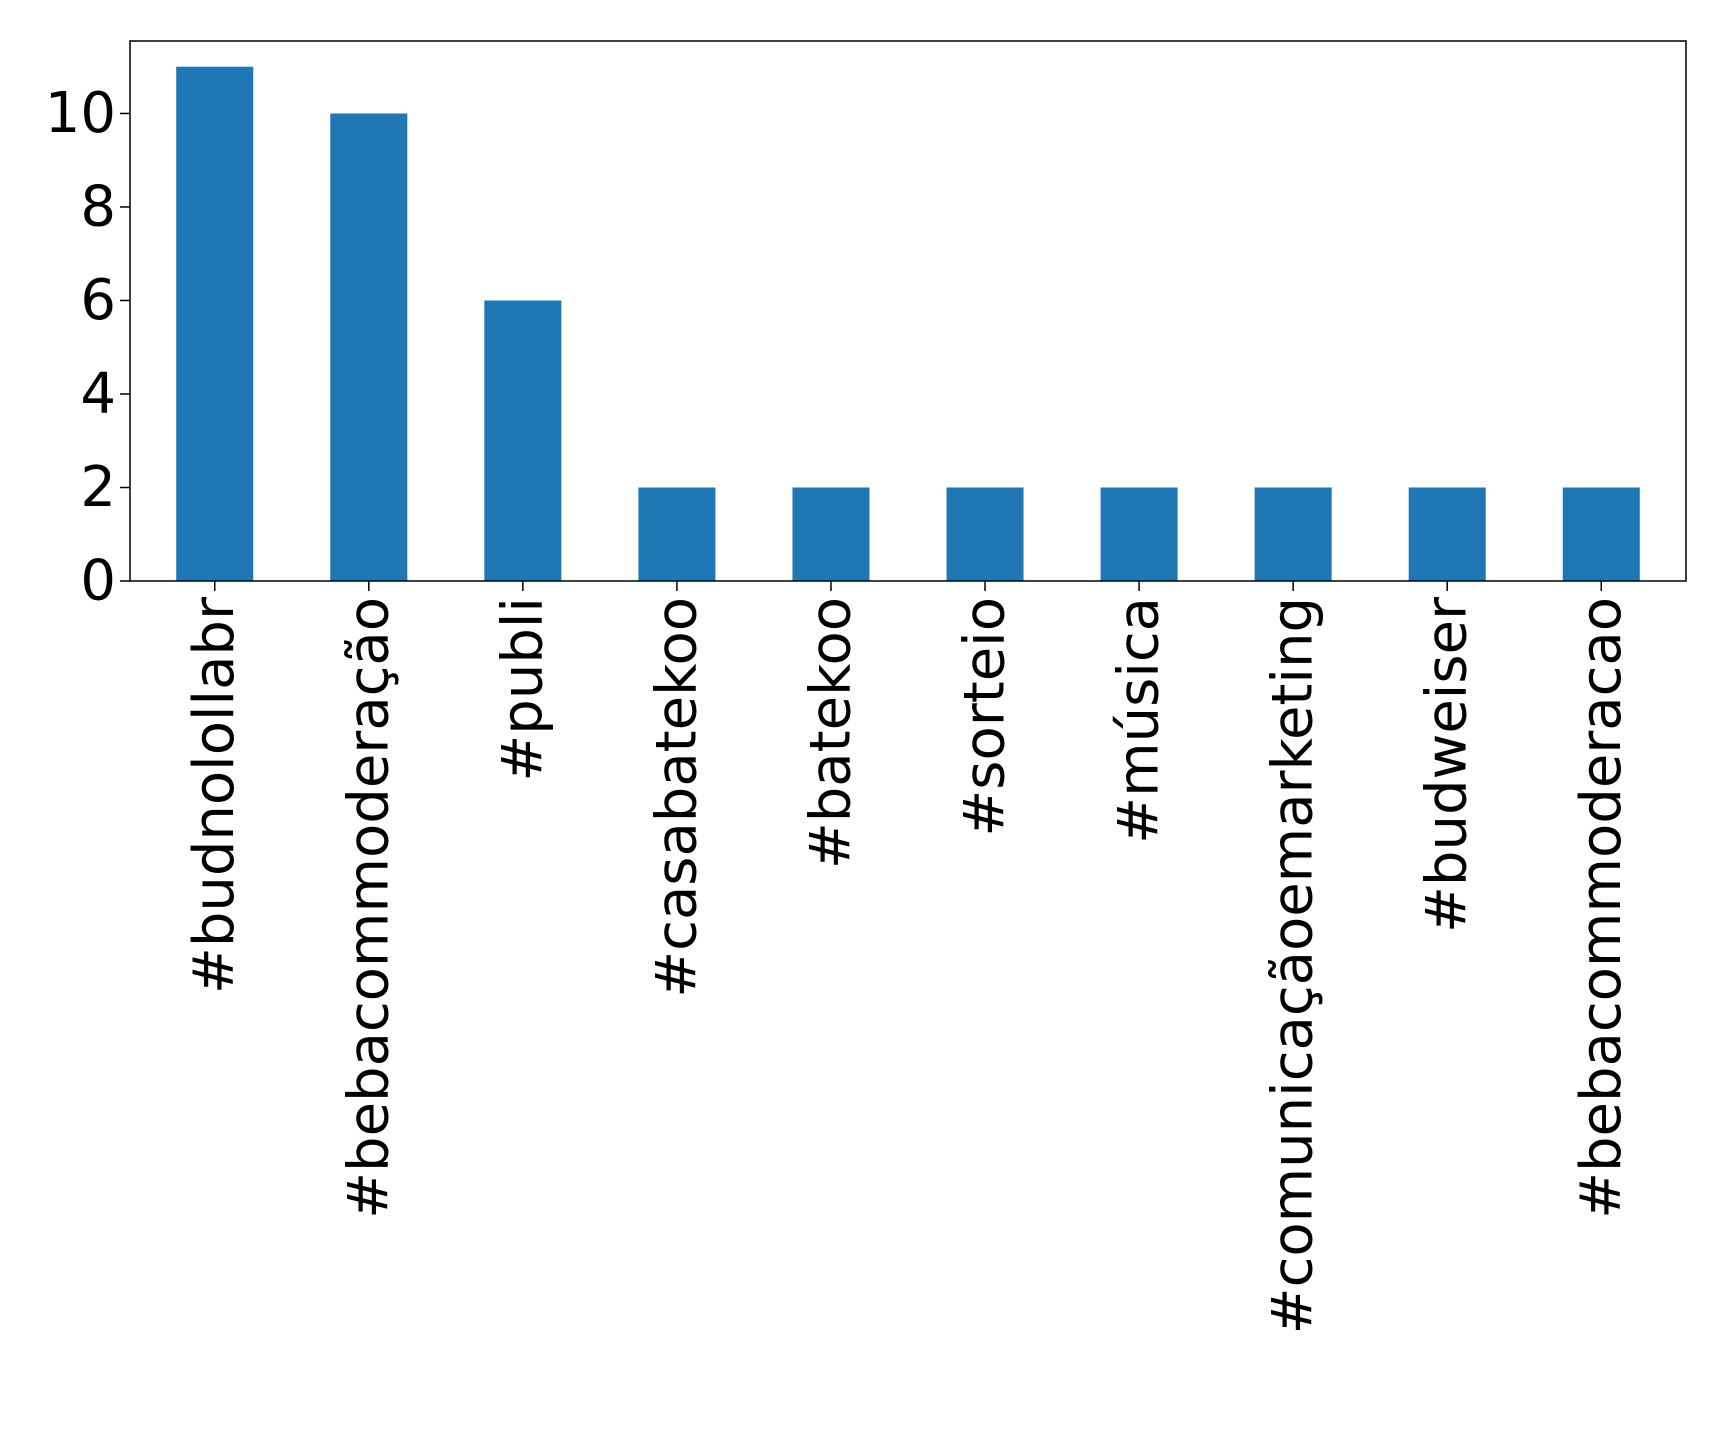  What do you see at coordinates (676, 797) in the screenshot?
I see `x-tick-label-3: #casabatekoo` at bounding box center [676, 797].